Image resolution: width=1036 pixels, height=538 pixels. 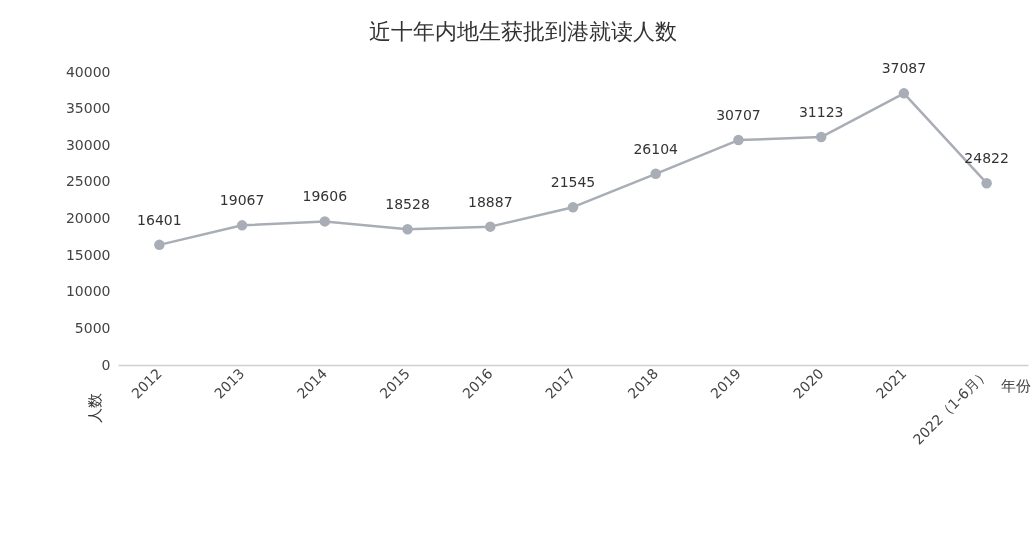 I want to click on y-tick-label: 35000, so click(x=88, y=108).